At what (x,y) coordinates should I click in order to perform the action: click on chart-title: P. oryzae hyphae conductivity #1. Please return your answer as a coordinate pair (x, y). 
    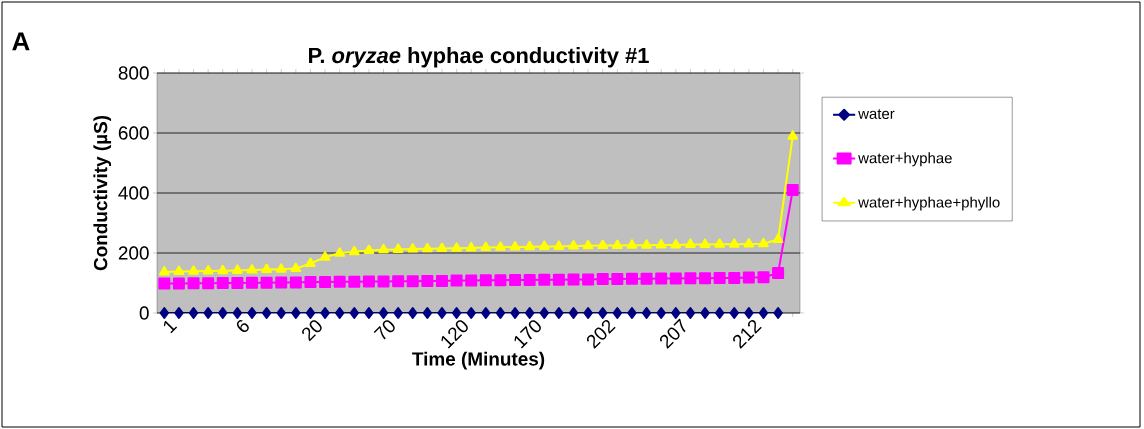
    Looking at the image, I should click on (479, 57).